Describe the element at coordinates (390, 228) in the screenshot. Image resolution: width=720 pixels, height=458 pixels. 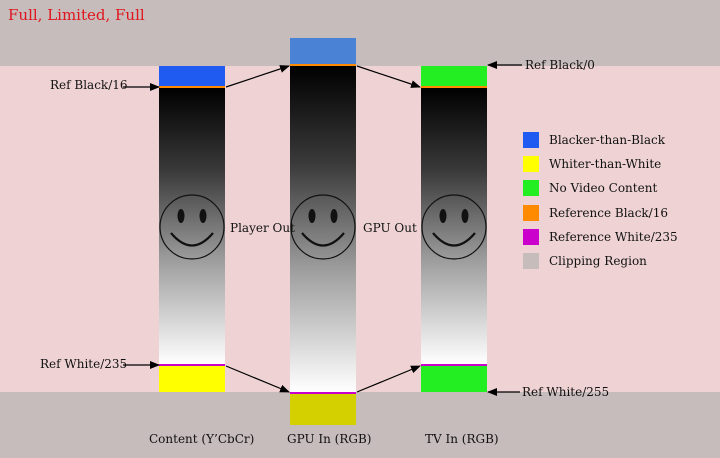
I see `gpu-out-label: GPU Out` at that location.